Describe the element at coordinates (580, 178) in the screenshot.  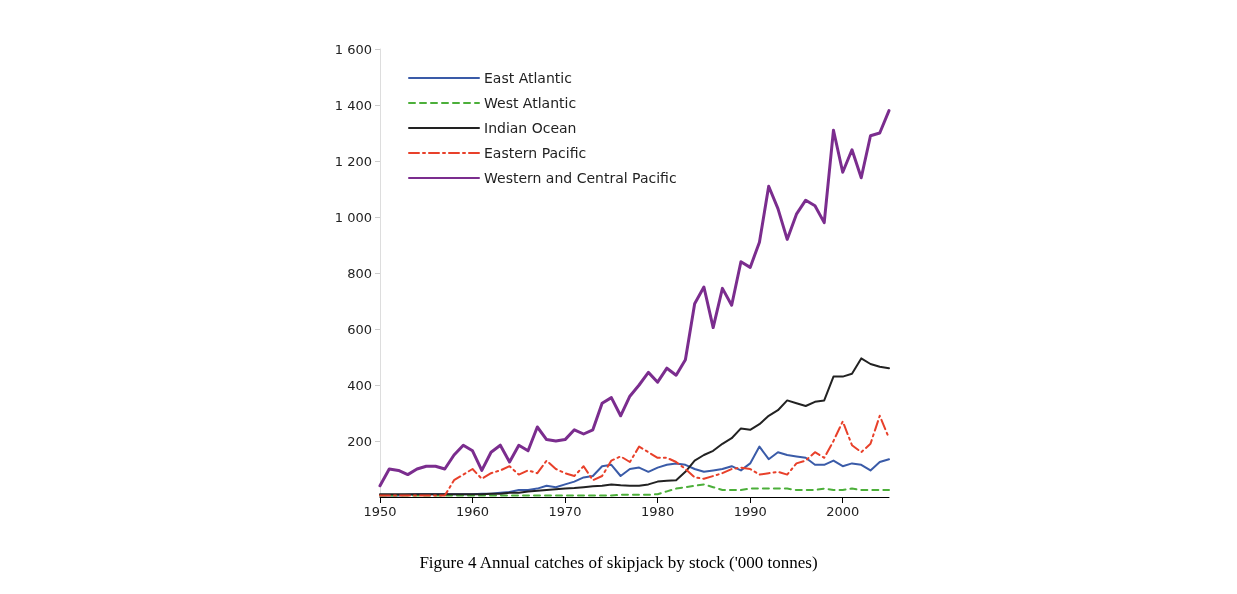
I see `legend-label: Western and Central Pacific` at that location.